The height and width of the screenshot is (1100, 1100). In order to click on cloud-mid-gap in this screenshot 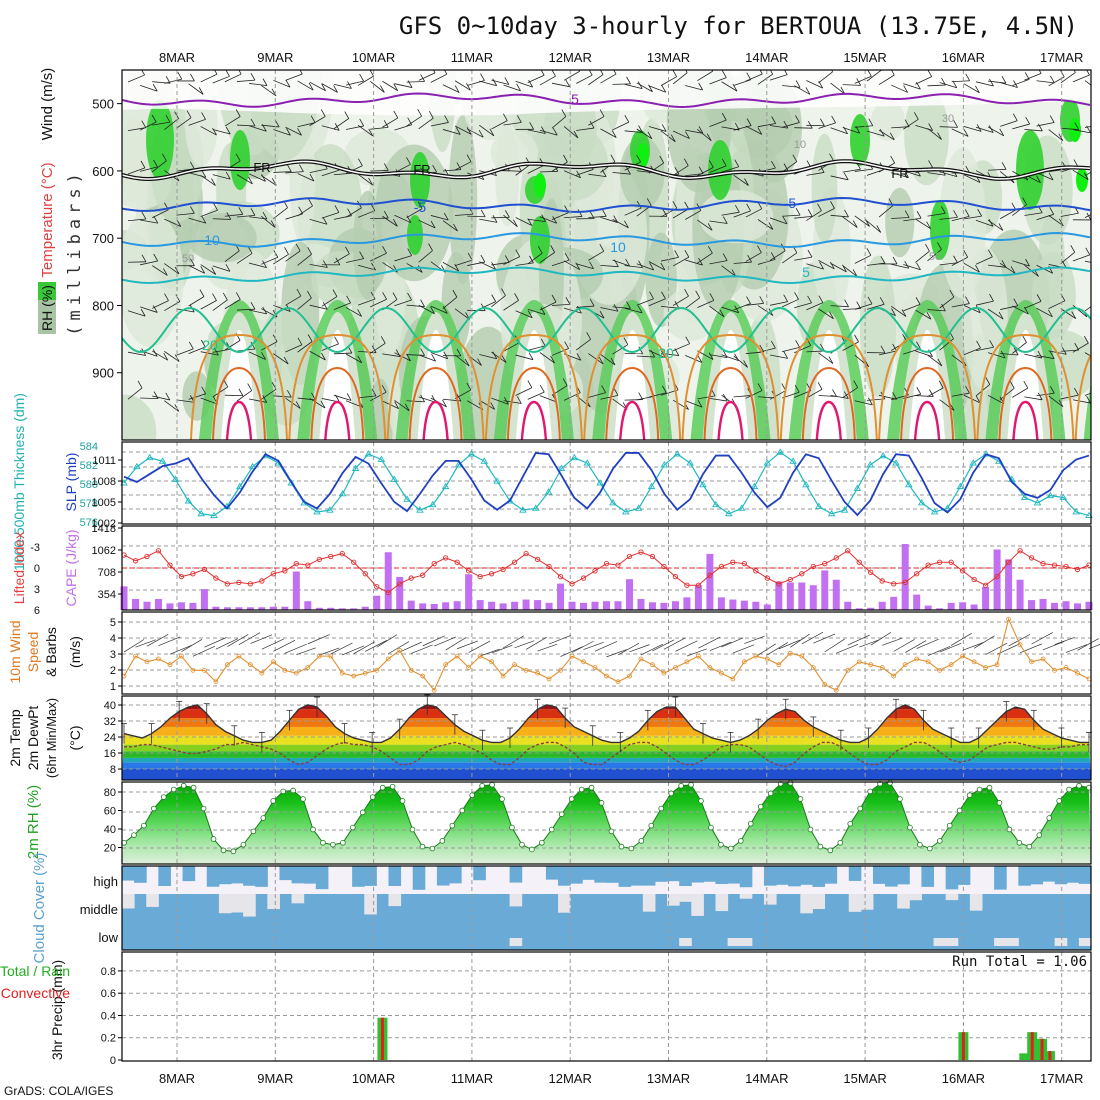, I will do `click(952, 897)`.